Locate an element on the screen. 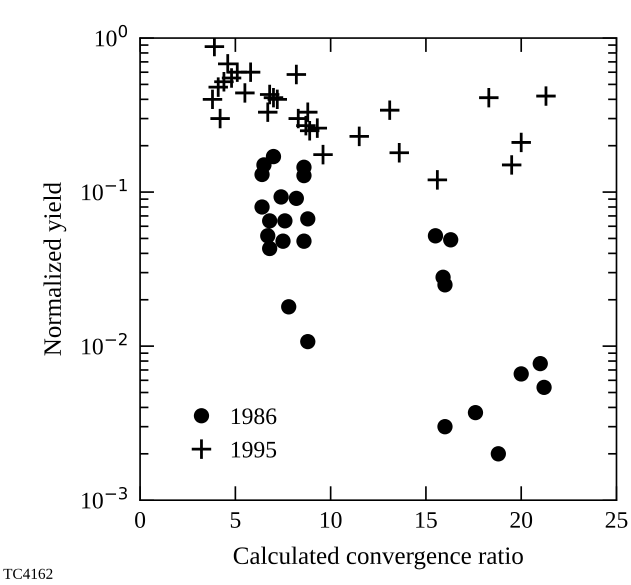 Image resolution: width=631 pixels, height=585 pixels. x-tick-label: 0 is located at coordinates (140, 520).